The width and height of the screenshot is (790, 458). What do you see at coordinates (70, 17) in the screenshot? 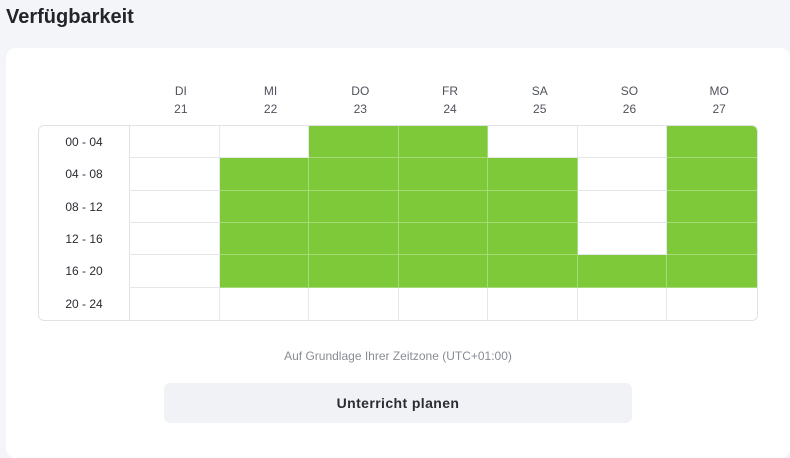
I see `section-title: Verfügbarkeit` at bounding box center [70, 17].